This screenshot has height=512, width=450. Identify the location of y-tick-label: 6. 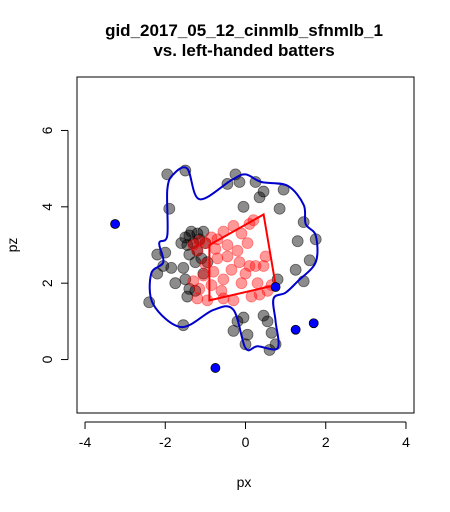
(47, 130).